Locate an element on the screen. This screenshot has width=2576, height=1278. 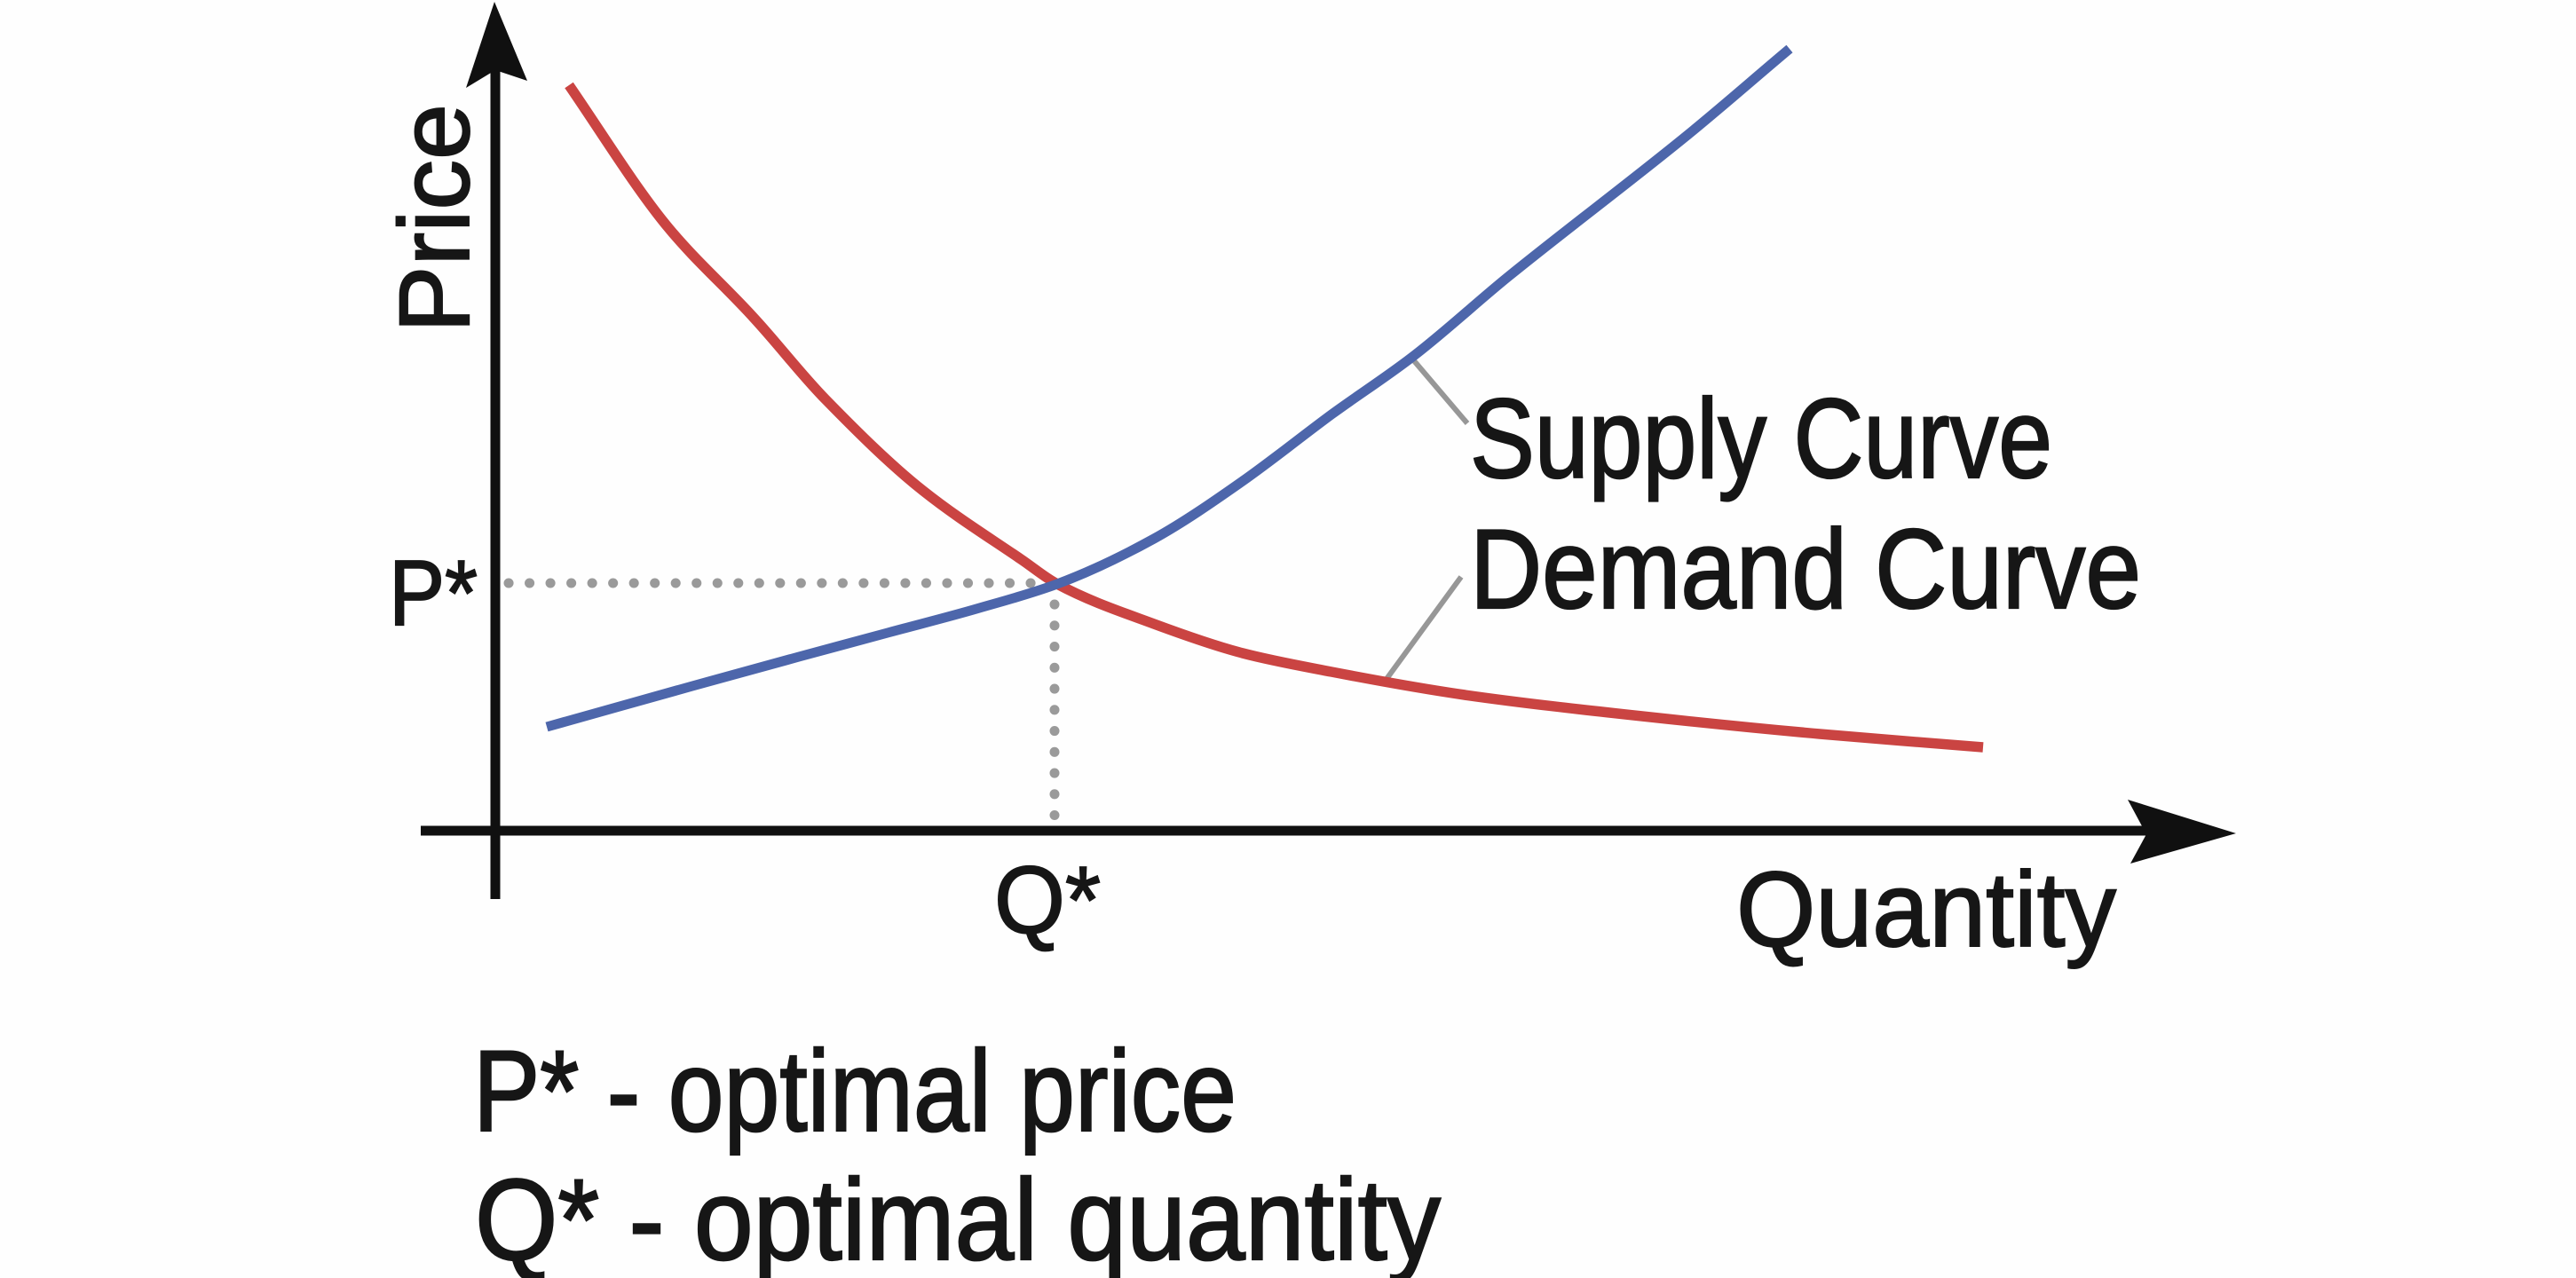
svg-text: P* - optimal price is located at coordinates (855, 1091).